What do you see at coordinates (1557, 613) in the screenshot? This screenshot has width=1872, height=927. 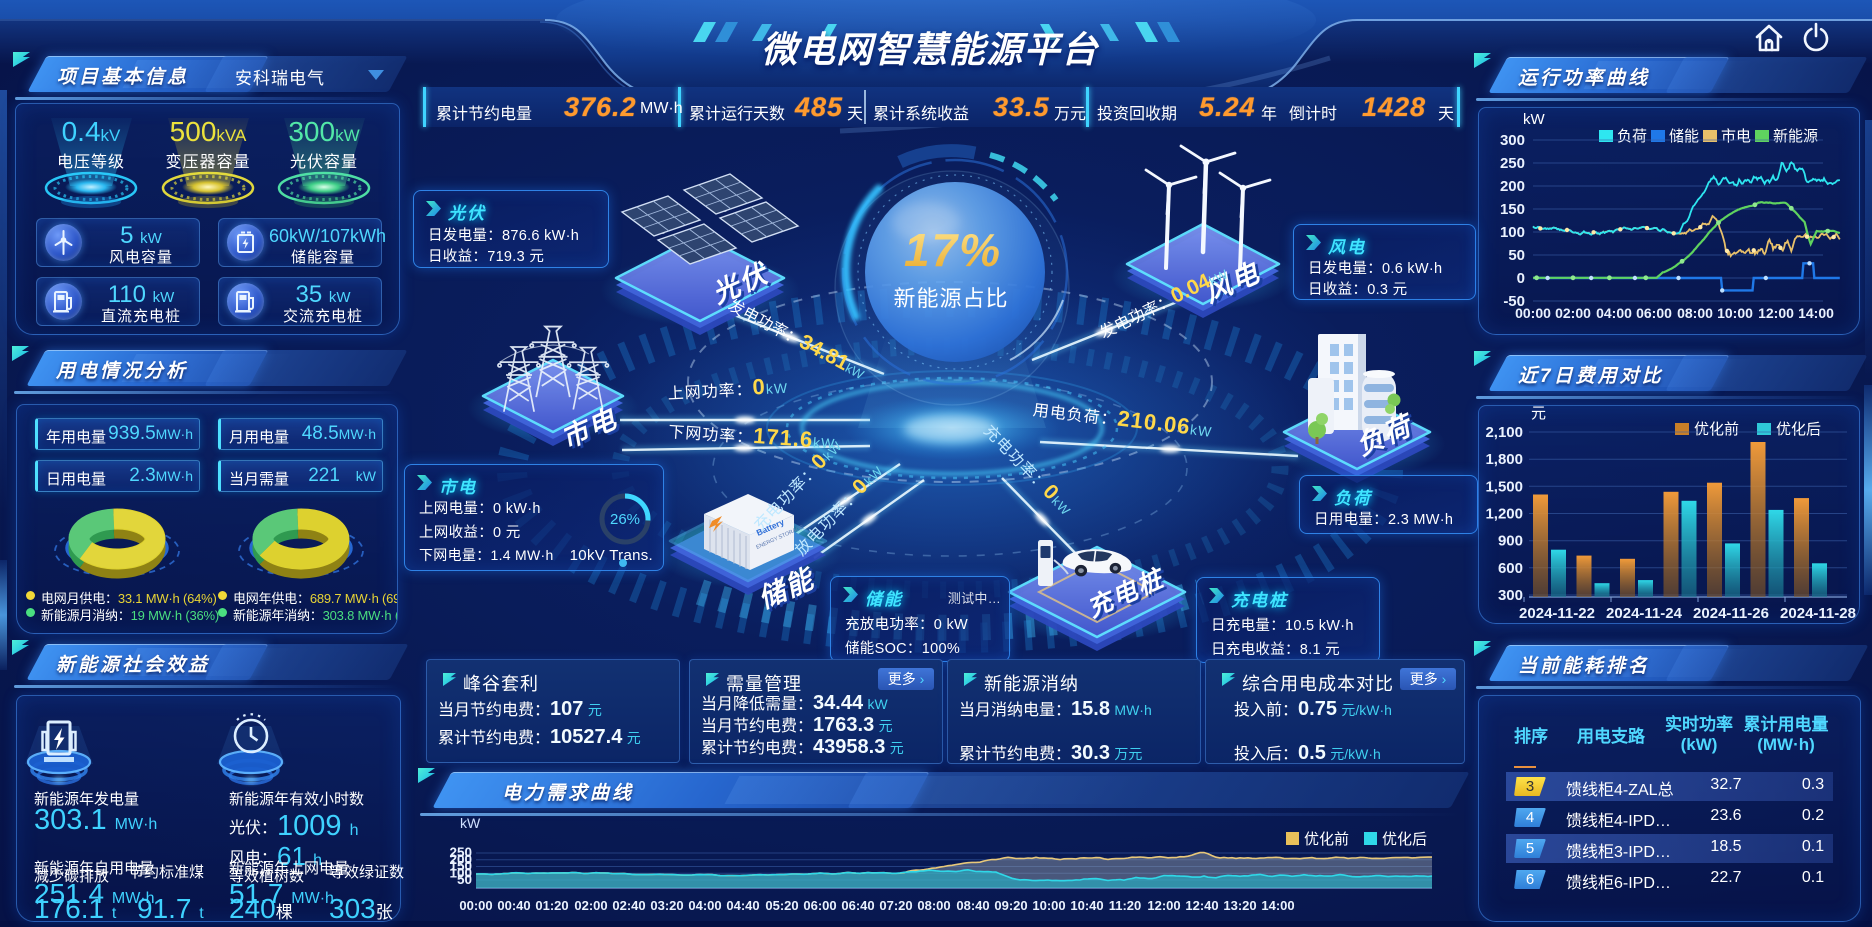 I see `svg-text: 2024-11-22` at bounding box center [1557, 613].